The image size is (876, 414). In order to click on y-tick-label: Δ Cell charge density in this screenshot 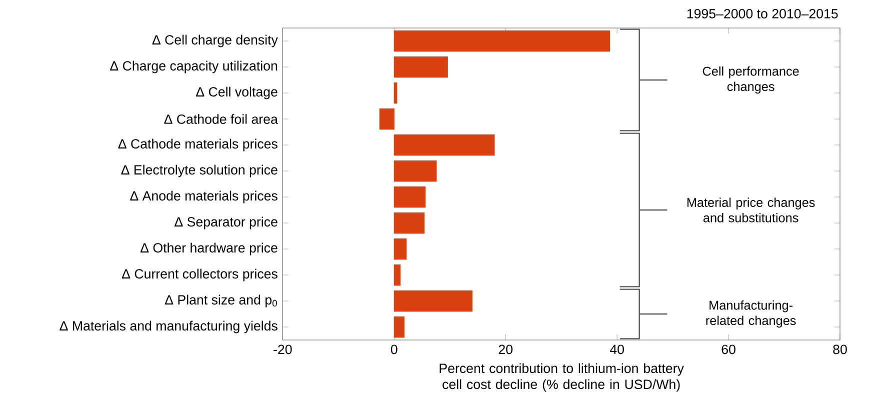, I will do `click(215, 41)`.